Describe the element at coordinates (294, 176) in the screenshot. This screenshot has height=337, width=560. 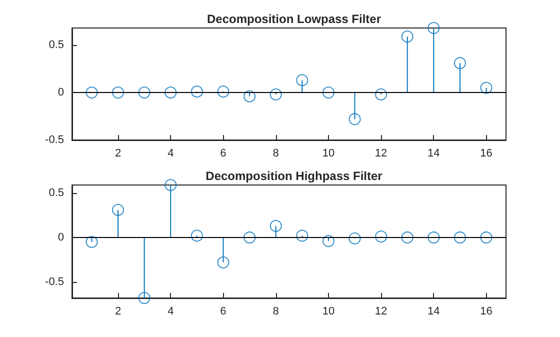
I see `chart-title: Decomposition Highpass Filter` at that location.